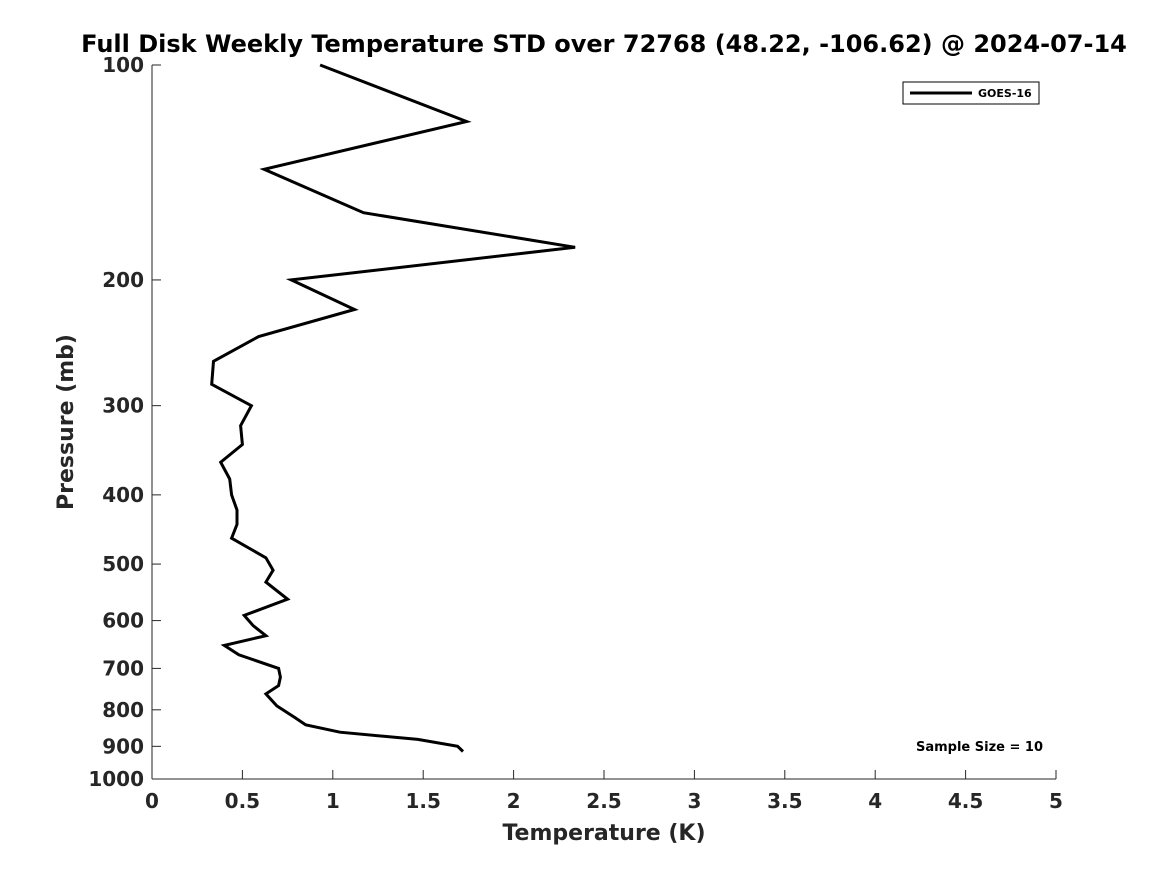  Describe the element at coordinates (123, 710) in the screenshot. I see `y-tick-label: 800` at that location.